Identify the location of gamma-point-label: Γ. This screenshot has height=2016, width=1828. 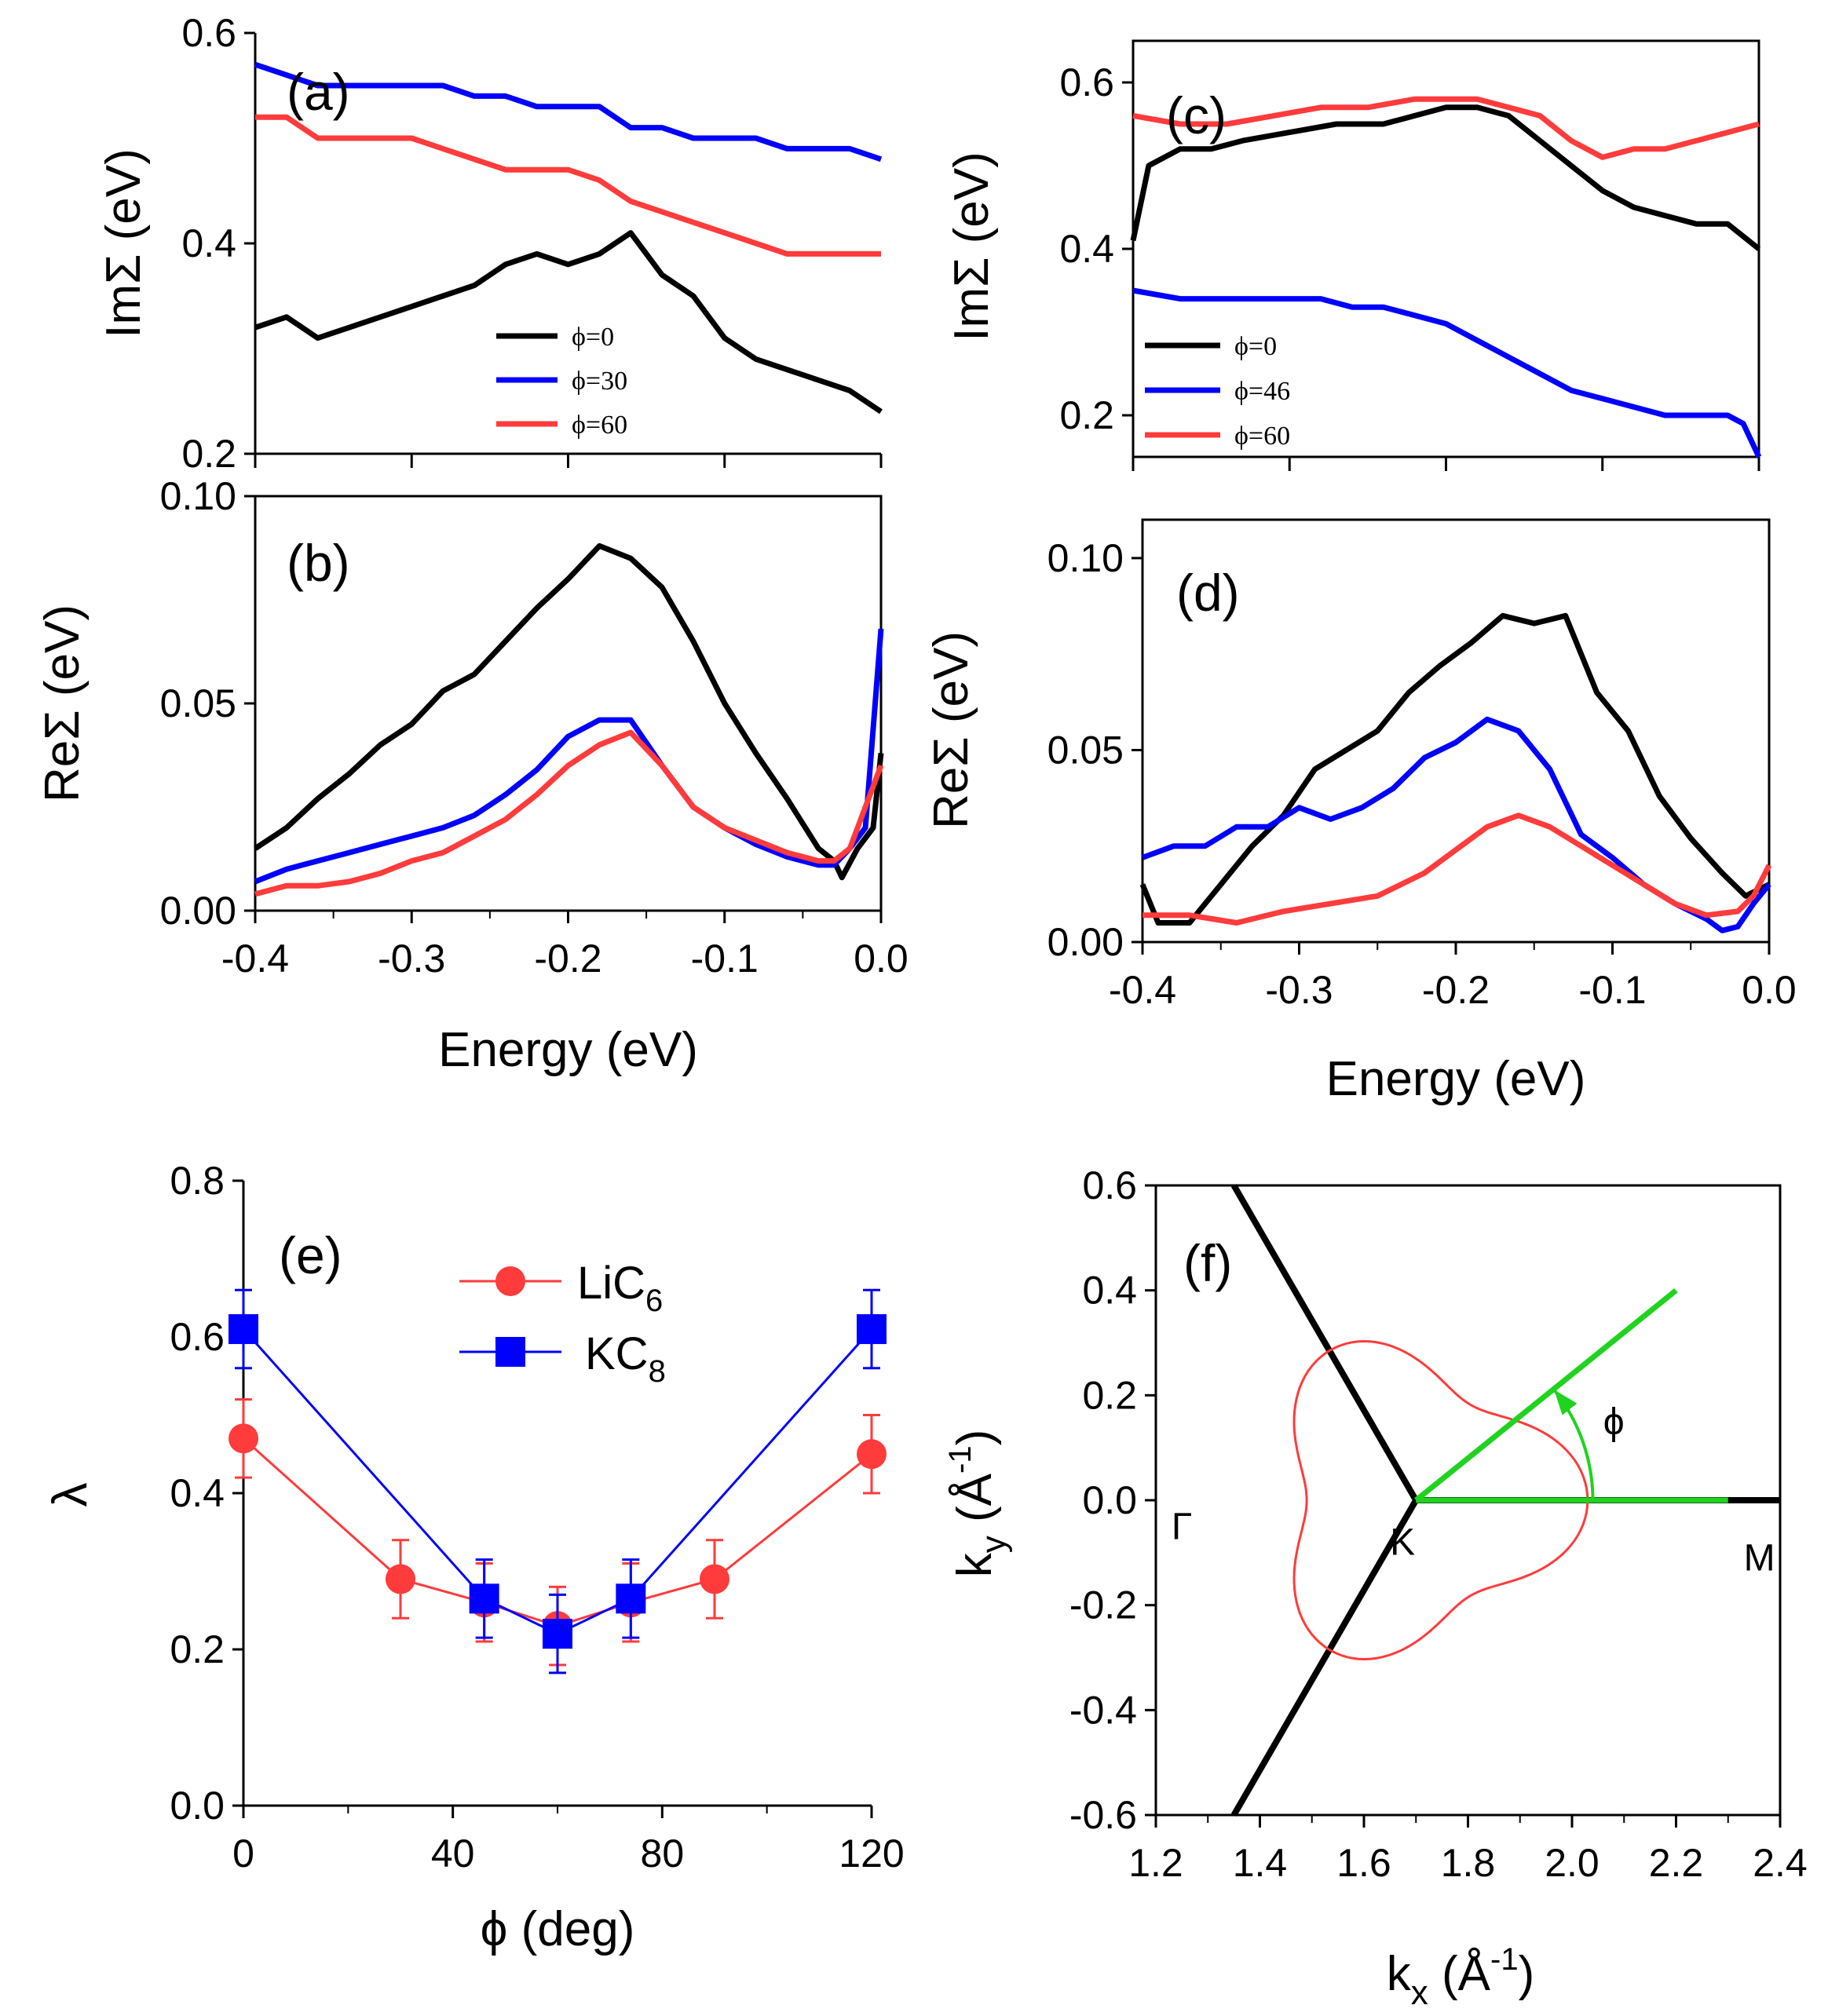
(1182, 1526).